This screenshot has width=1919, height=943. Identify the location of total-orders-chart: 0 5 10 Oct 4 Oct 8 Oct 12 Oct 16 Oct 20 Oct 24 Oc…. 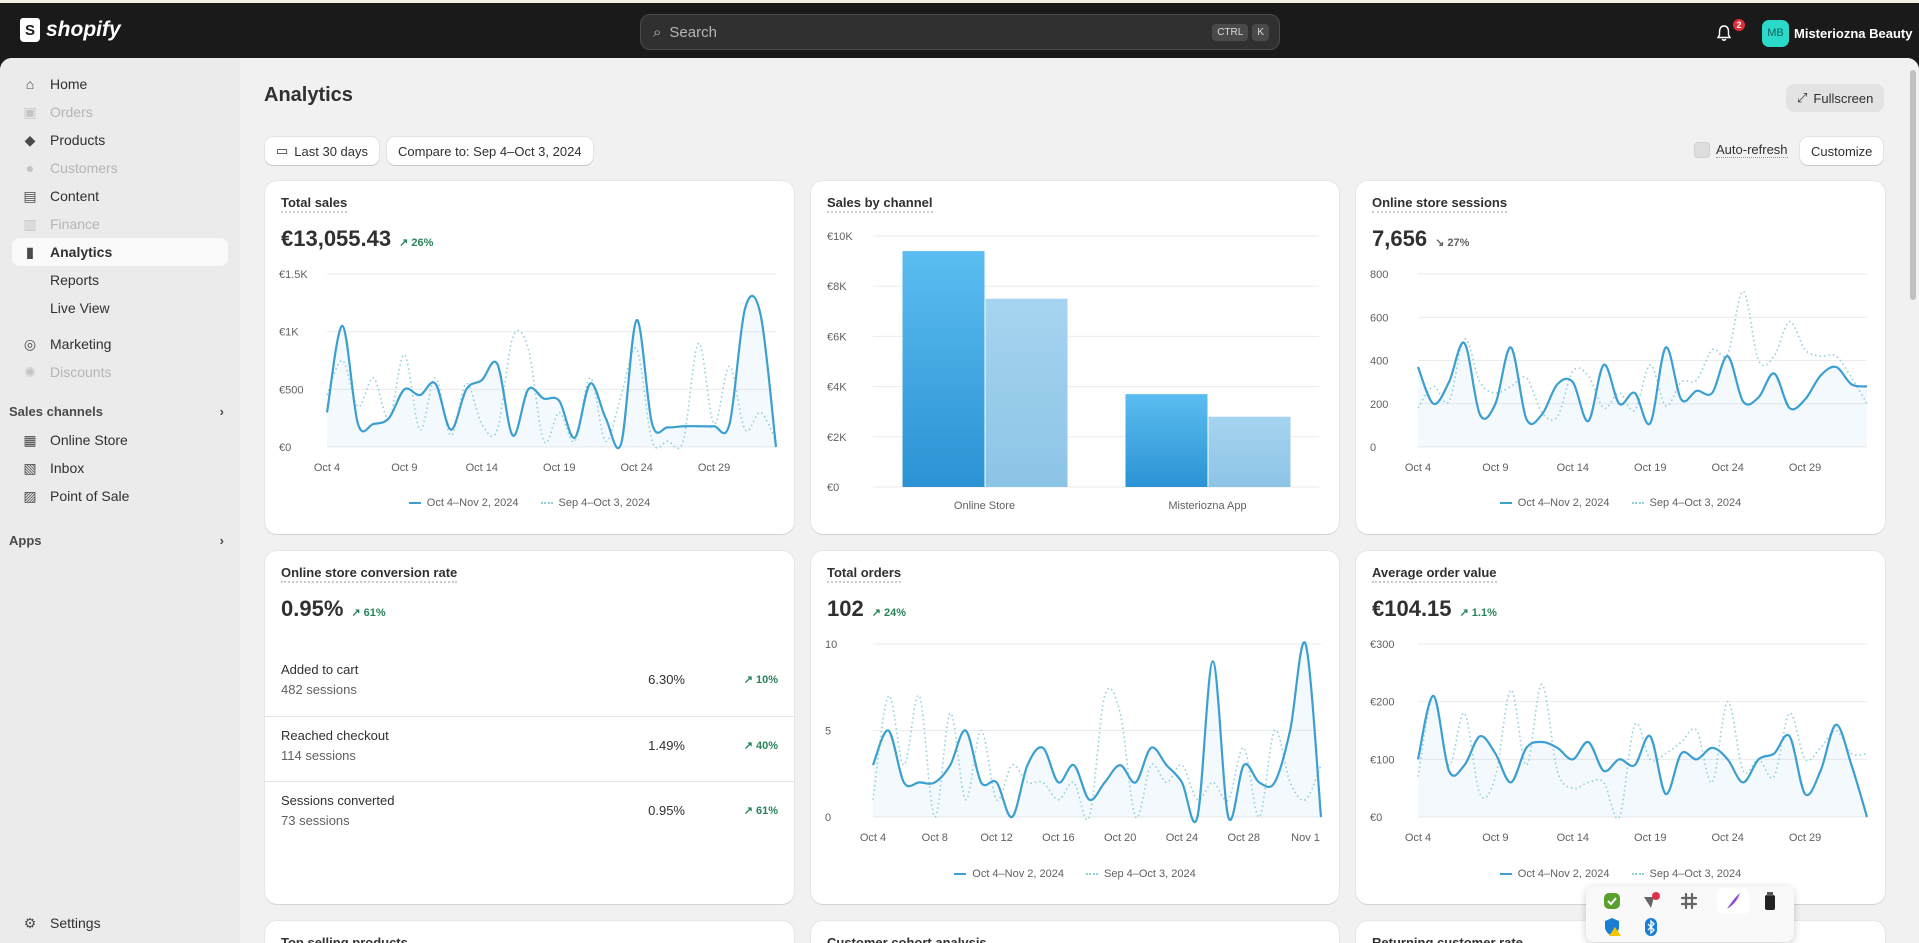
(1074, 741).